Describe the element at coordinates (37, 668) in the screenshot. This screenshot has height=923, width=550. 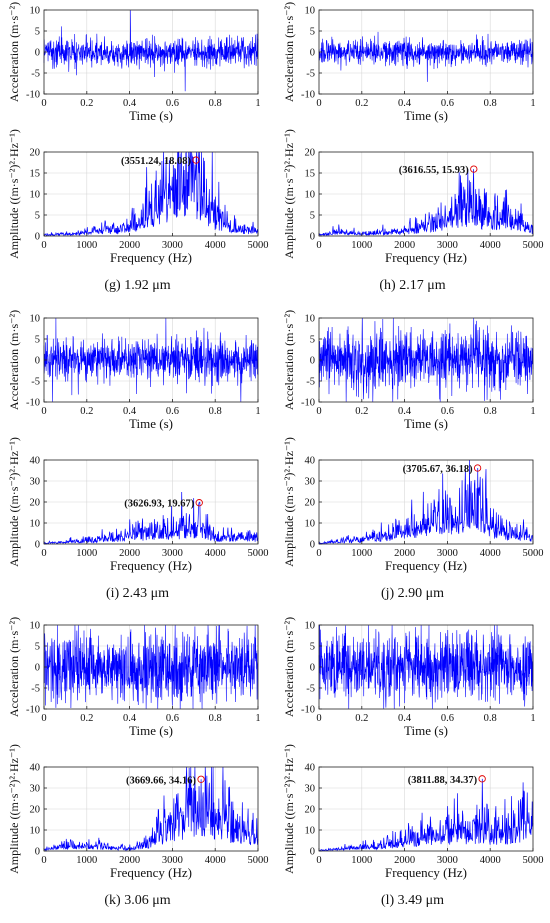
I see `time-k-ytick-label: 0` at that location.